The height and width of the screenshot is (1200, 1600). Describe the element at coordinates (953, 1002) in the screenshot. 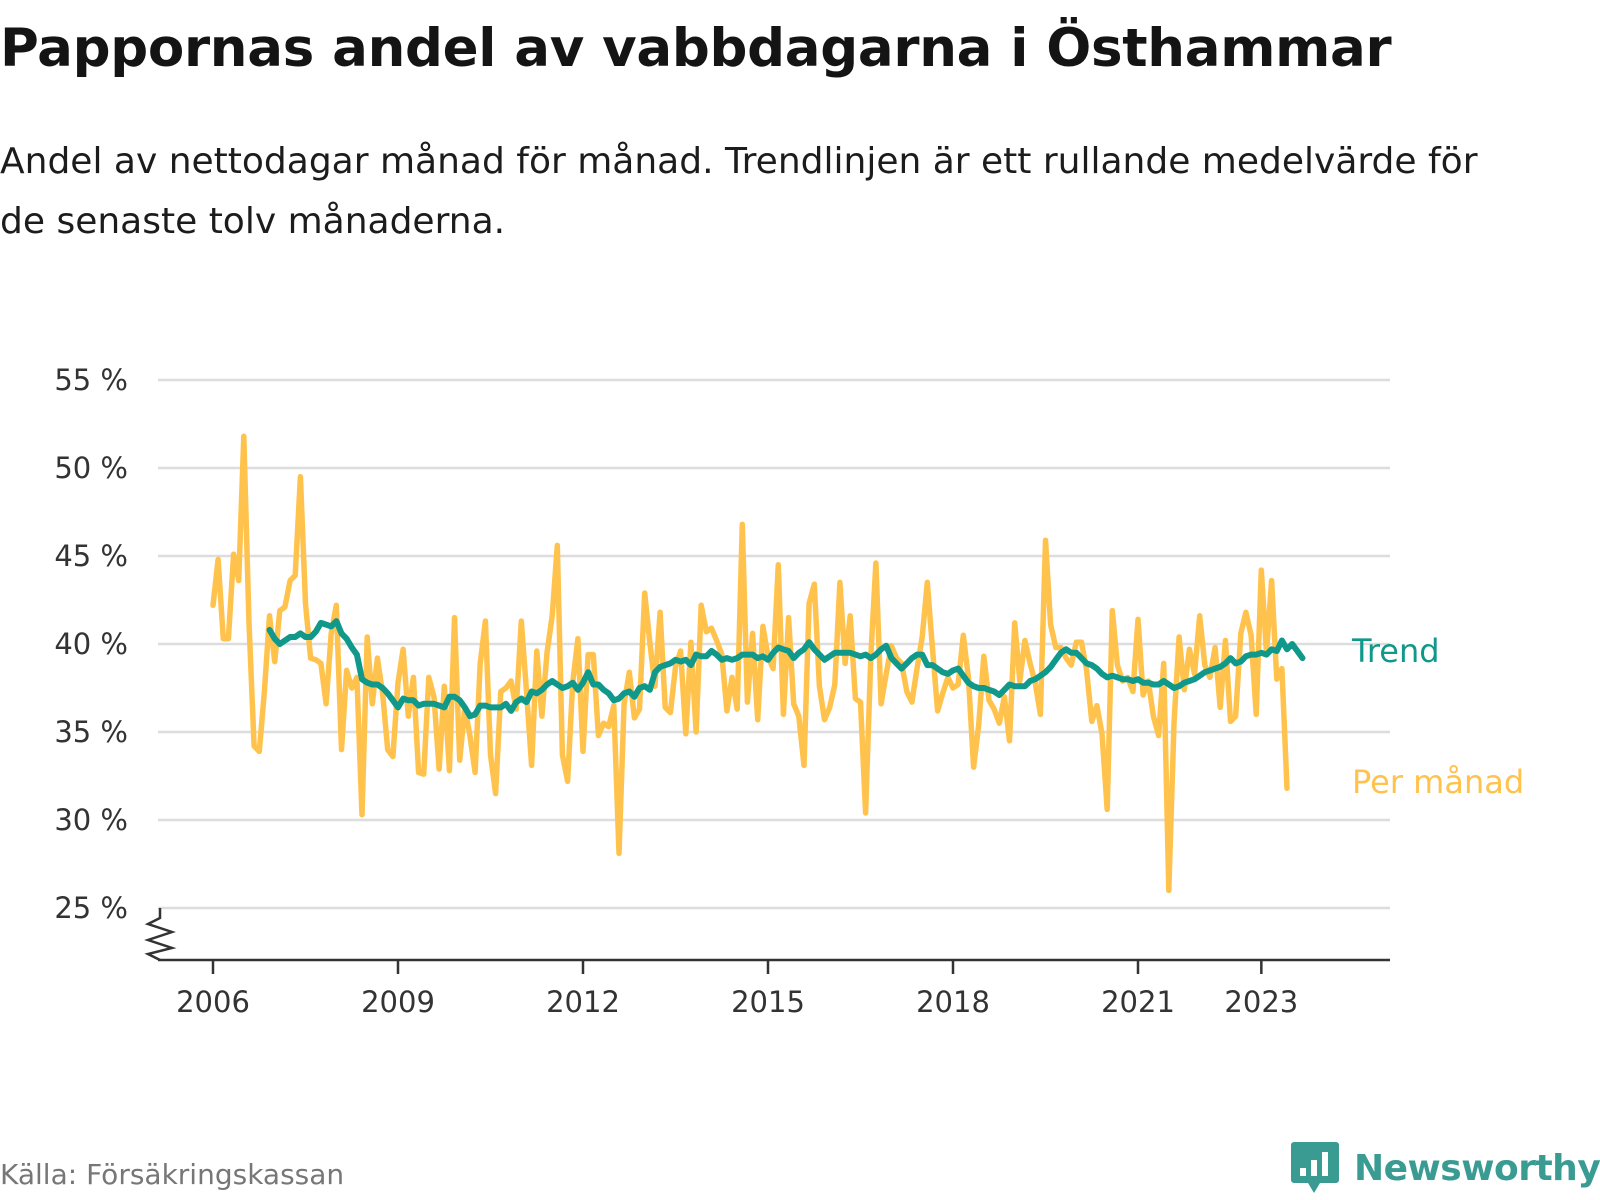

I see `x-tick-label-2018: 2018` at that location.